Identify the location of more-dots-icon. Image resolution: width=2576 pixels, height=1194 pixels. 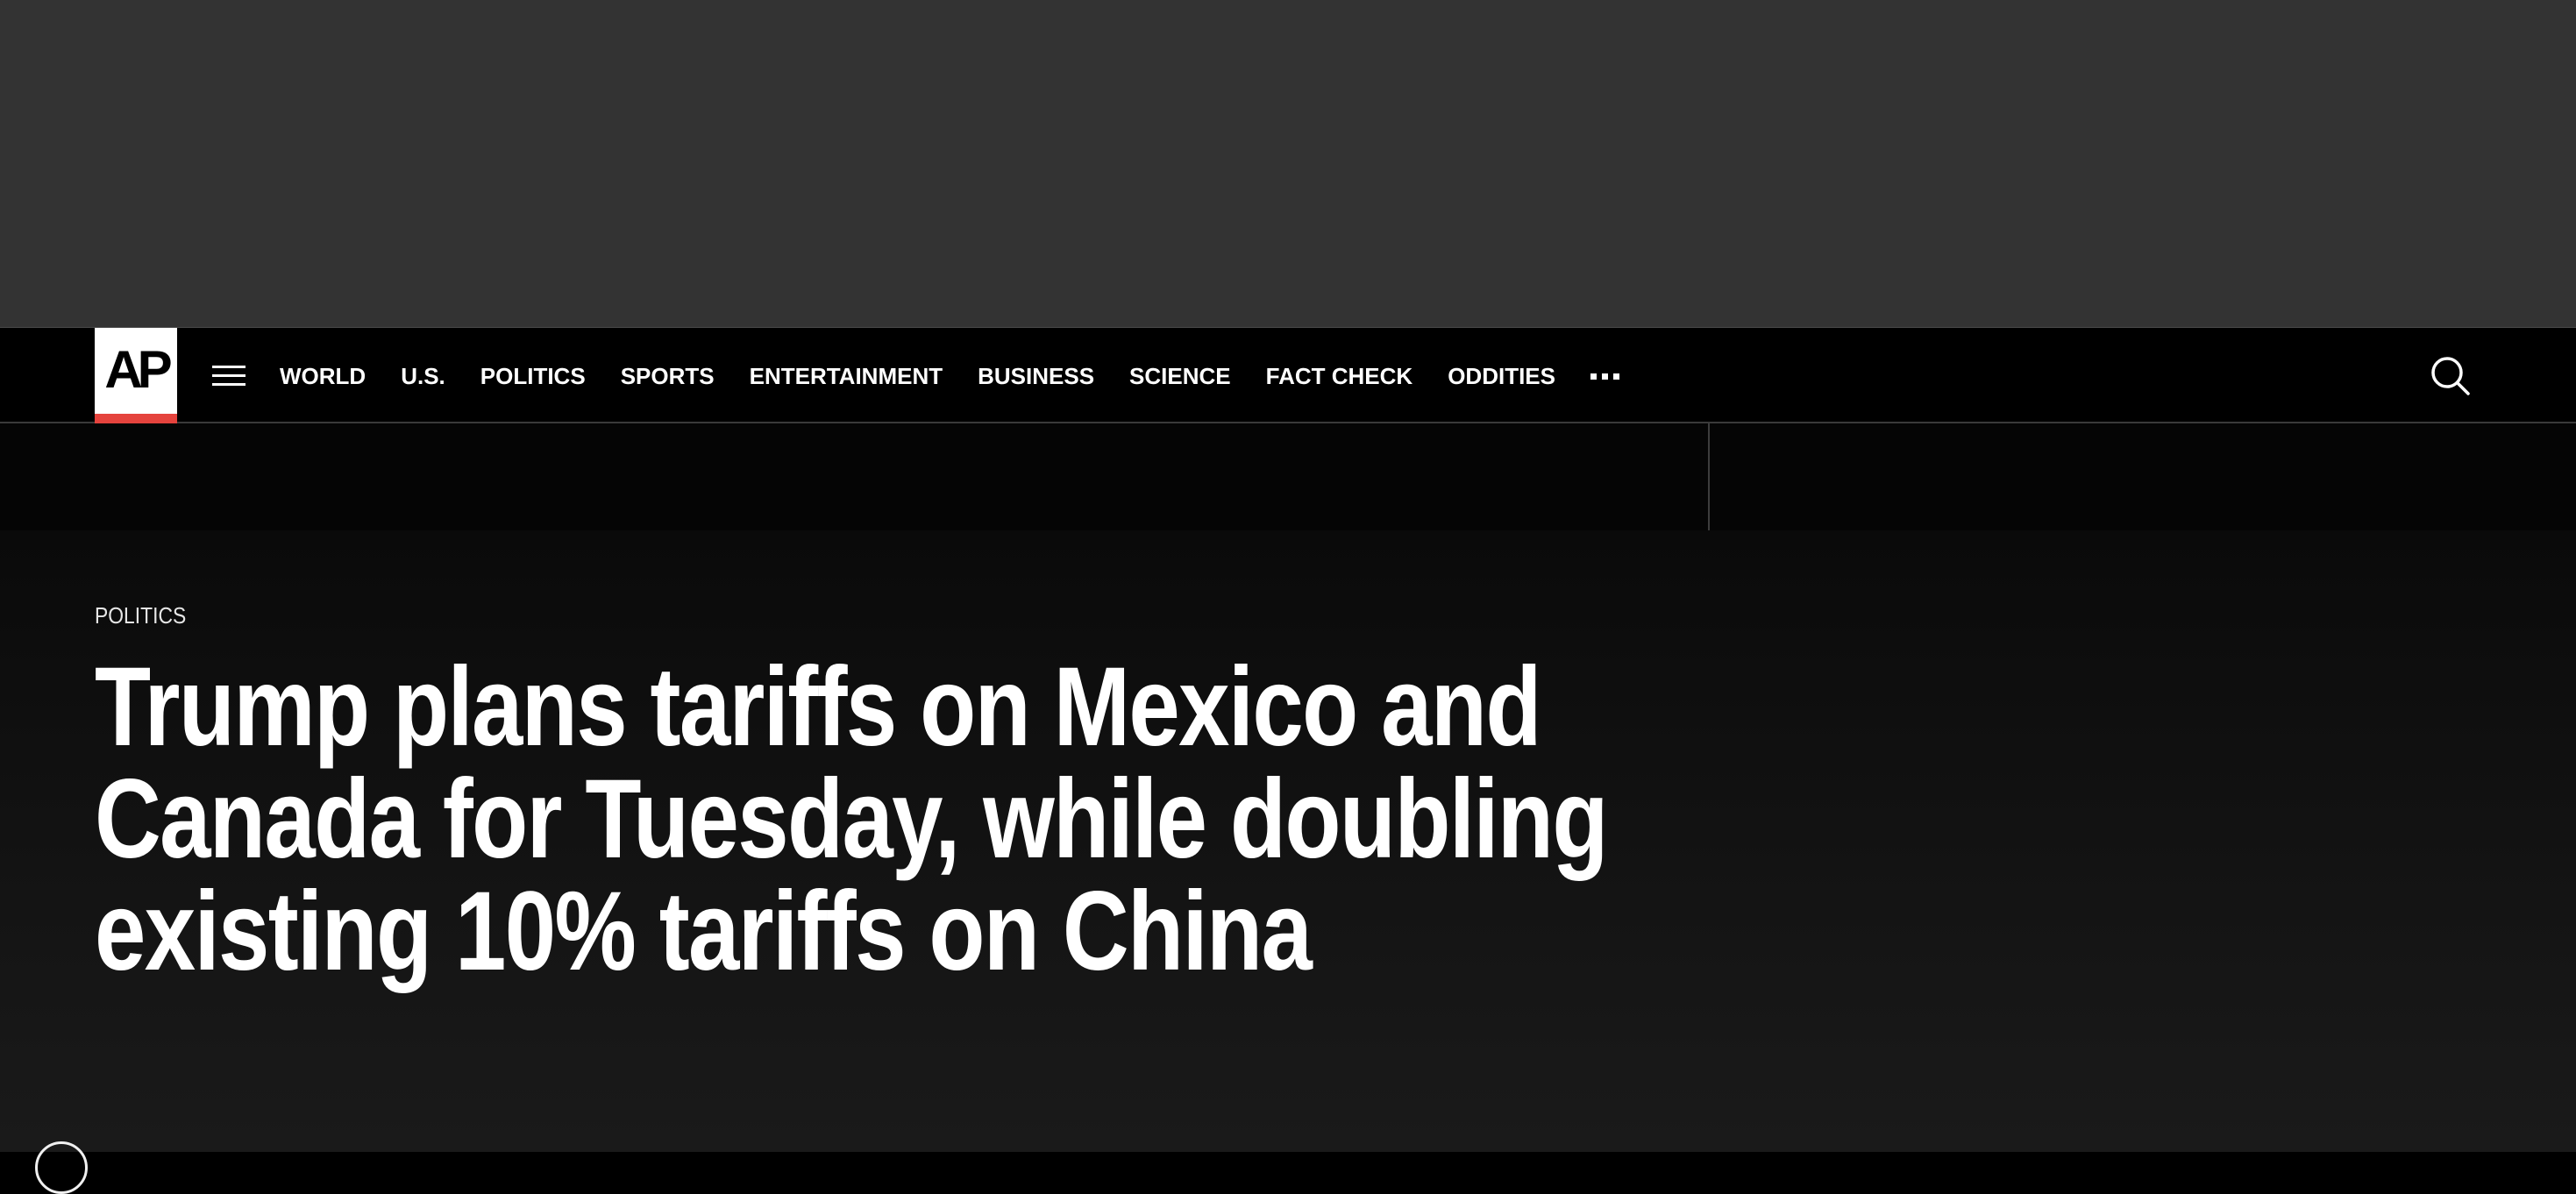
(1604, 376).